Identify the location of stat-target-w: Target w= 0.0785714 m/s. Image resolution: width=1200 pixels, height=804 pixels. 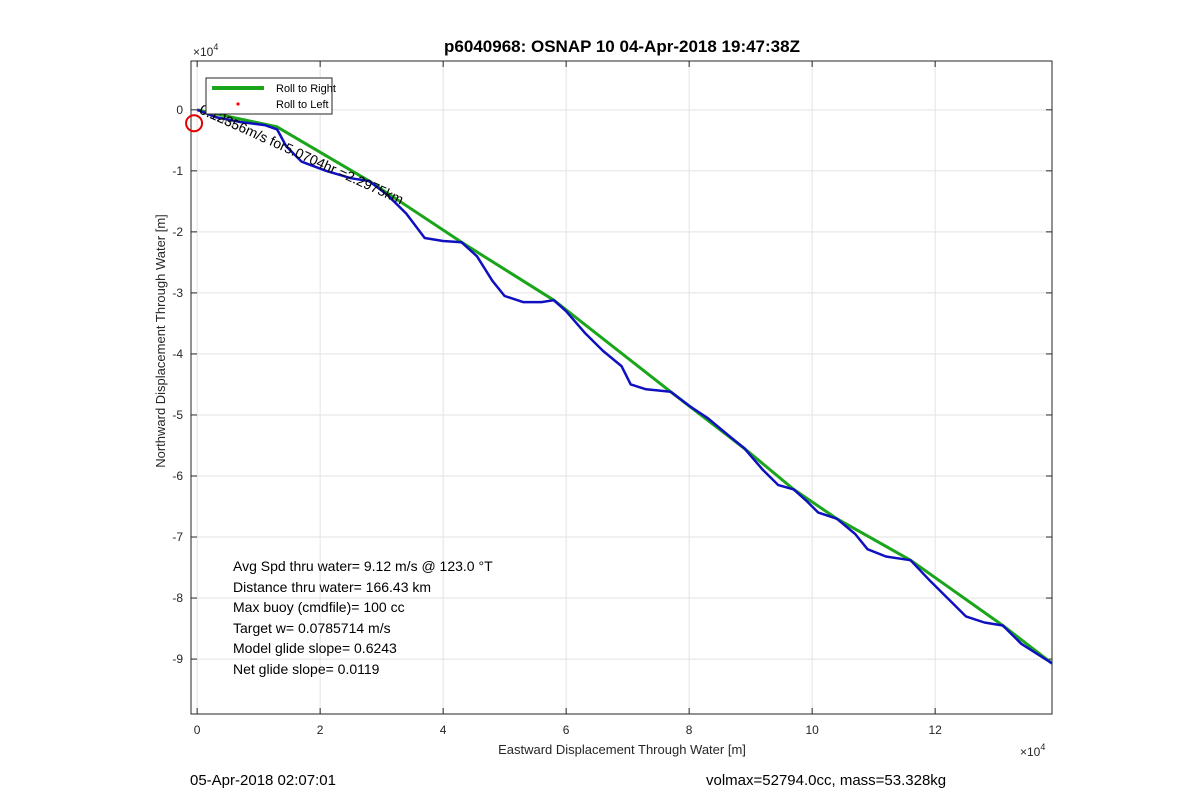
(312, 628).